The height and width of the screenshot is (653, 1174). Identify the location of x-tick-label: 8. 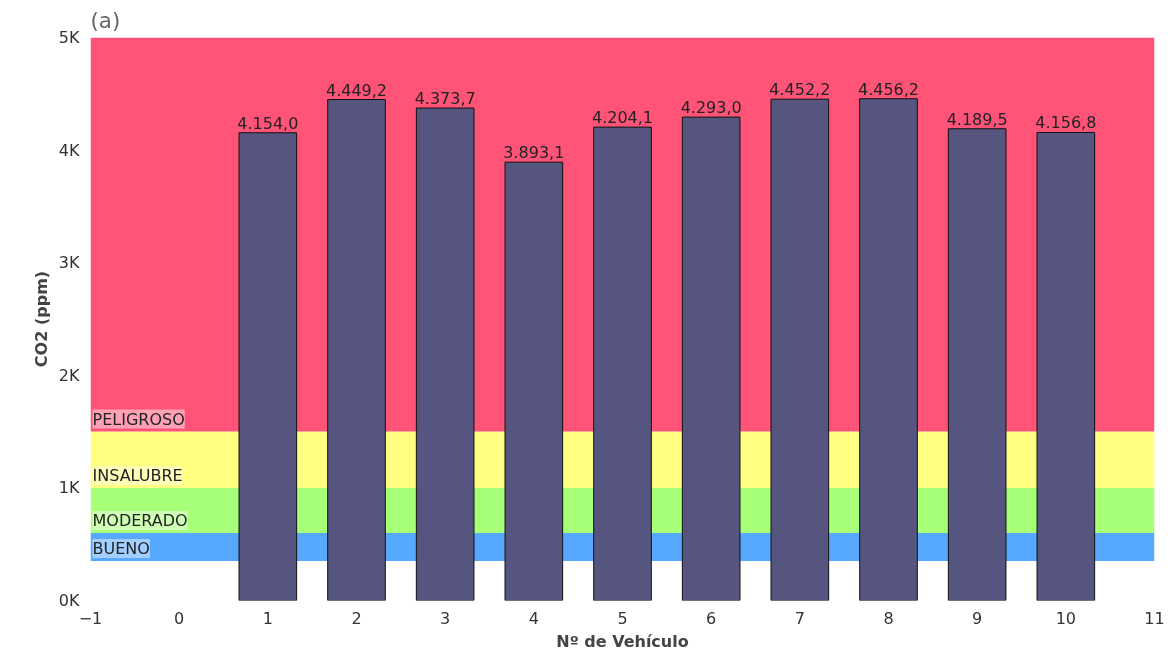
(888, 618).